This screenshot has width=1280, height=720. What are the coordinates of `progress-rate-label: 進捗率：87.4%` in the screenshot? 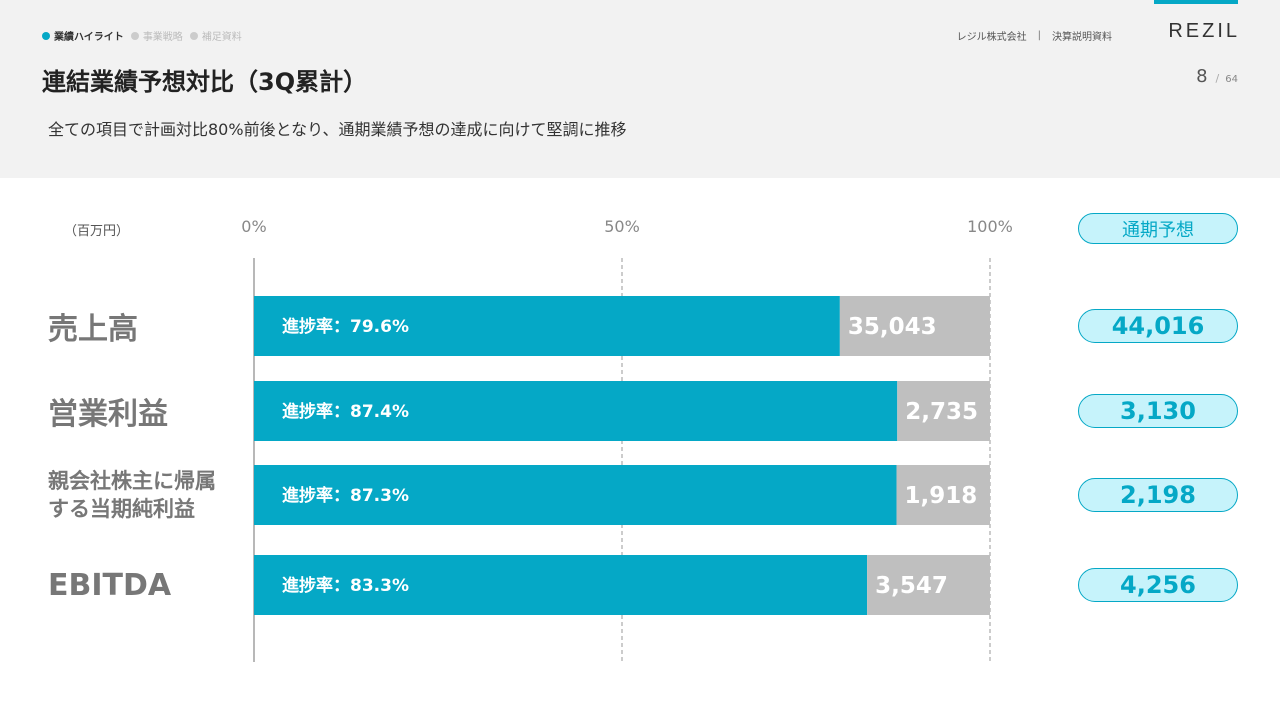 It's located at (345, 411).